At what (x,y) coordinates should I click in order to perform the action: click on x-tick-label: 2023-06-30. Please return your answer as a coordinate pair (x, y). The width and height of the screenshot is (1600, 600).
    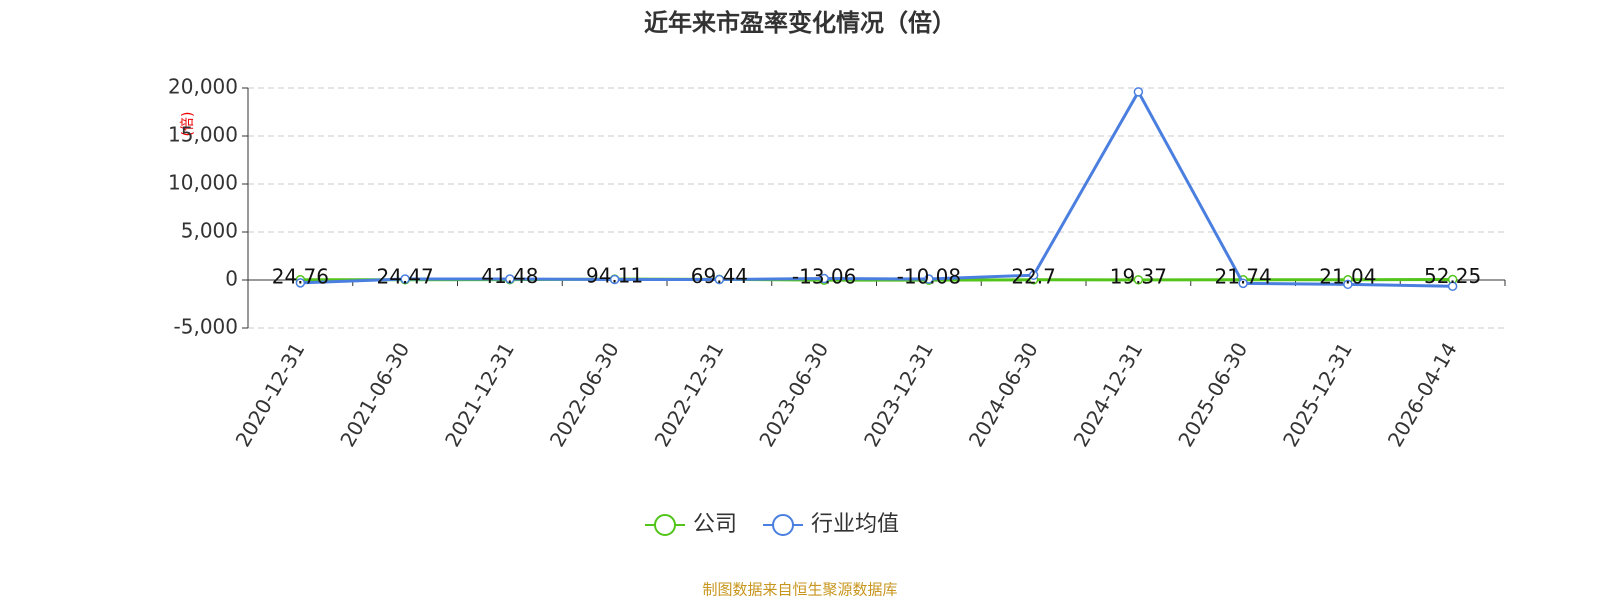
    Looking at the image, I should click on (793, 394).